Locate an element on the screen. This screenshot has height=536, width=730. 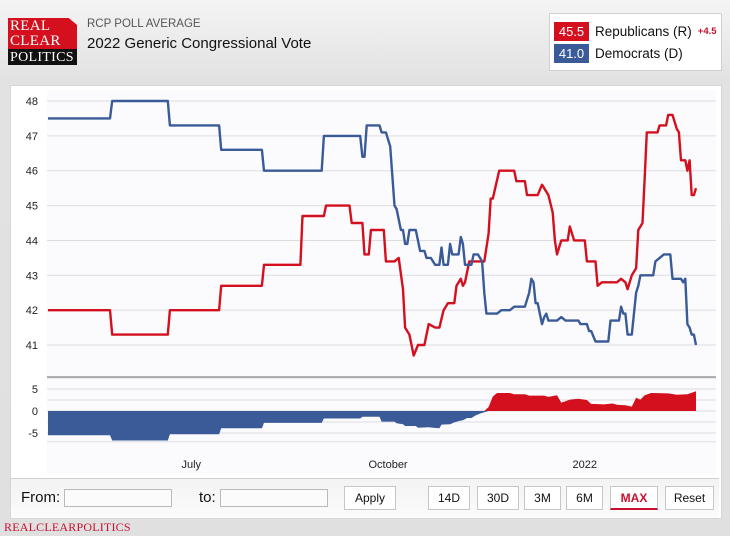
main-y-tick-label: 41 is located at coordinates (32, 346).